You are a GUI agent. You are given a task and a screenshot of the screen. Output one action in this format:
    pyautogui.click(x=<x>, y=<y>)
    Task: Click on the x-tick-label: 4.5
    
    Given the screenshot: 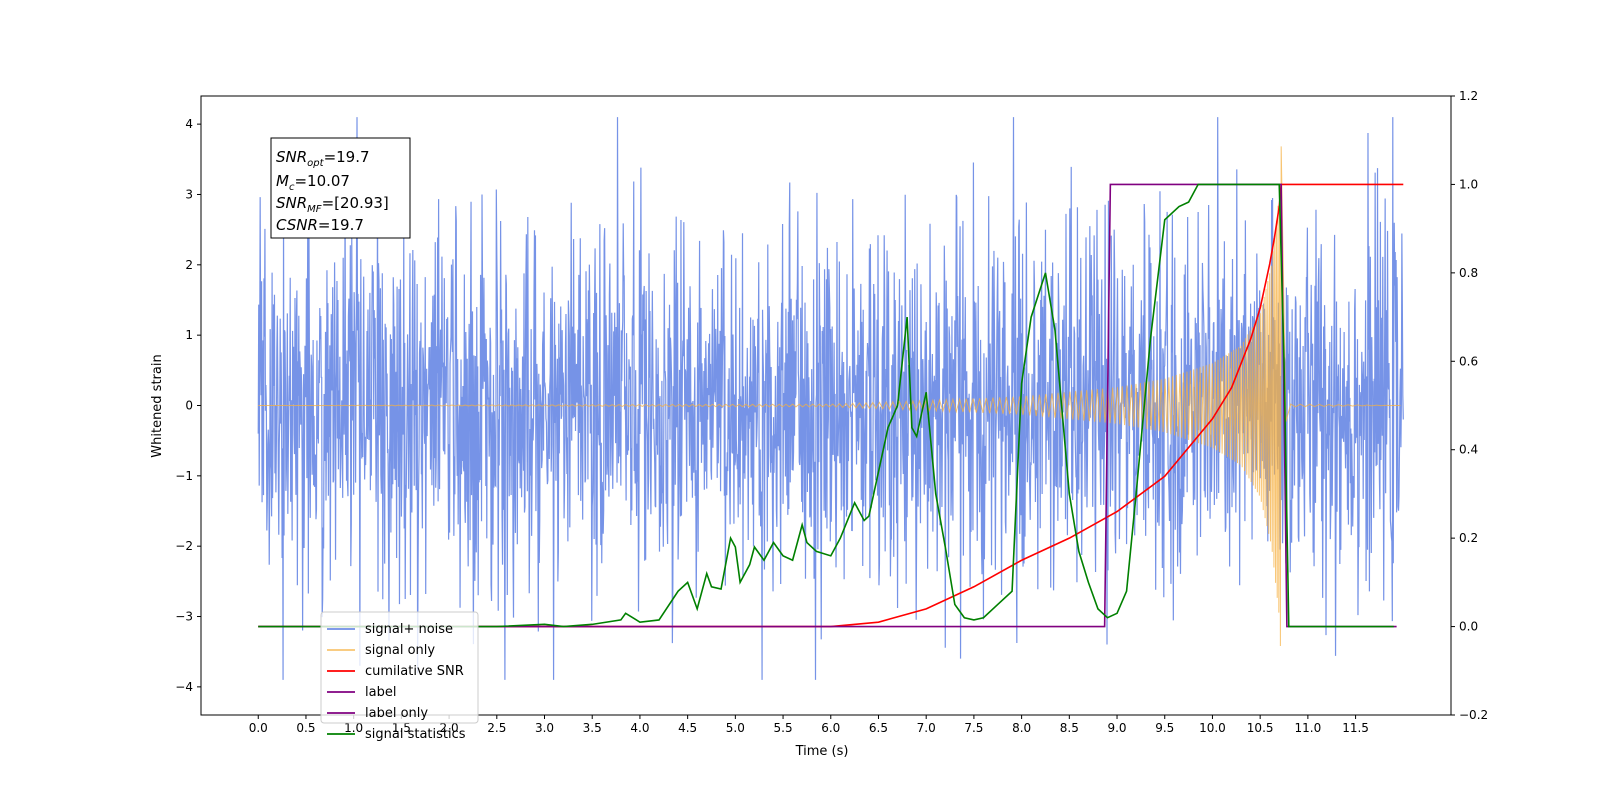 What is the action you would take?
    pyautogui.click(x=687, y=728)
    